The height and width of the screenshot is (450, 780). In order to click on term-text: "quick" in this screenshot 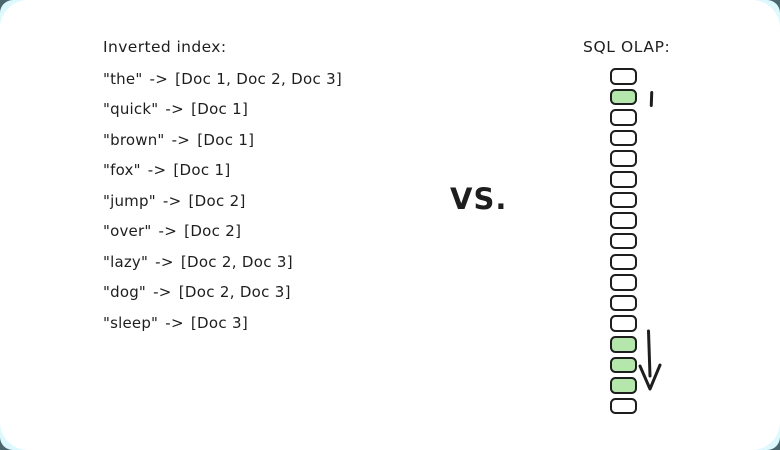, I will do `click(131, 109)`.